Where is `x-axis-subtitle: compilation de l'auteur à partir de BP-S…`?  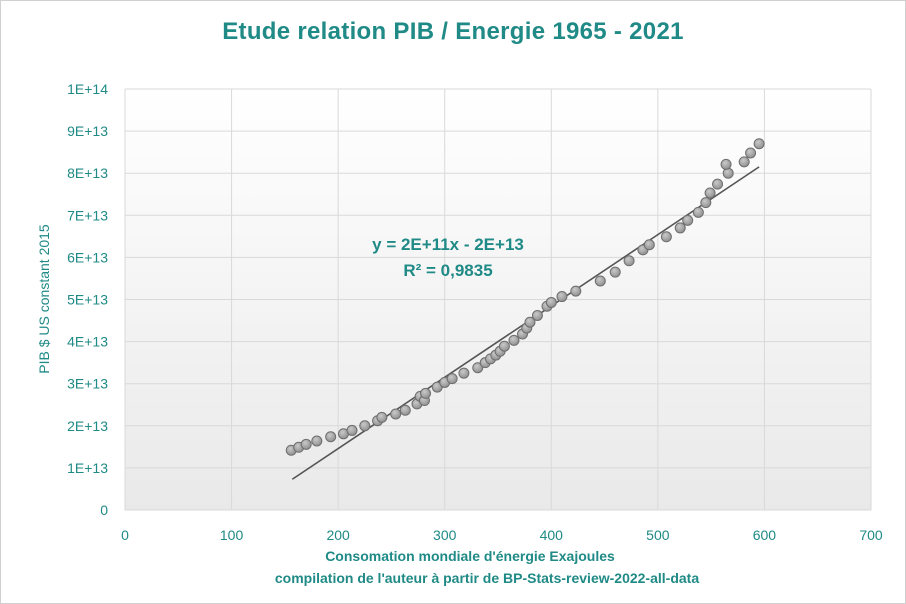 x-axis-subtitle: compilation de l'auteur à partir de BP-S… is located at coordinates (487, 578).